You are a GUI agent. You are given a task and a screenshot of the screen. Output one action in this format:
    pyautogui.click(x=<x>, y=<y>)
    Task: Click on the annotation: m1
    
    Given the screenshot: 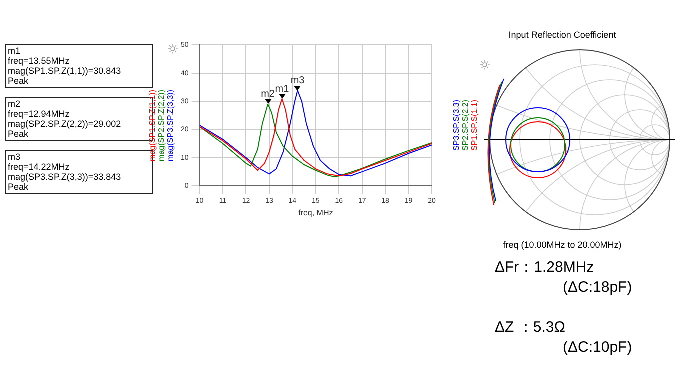 What is the action you would take?
    pyautogui.click(x=282, y=89)
    